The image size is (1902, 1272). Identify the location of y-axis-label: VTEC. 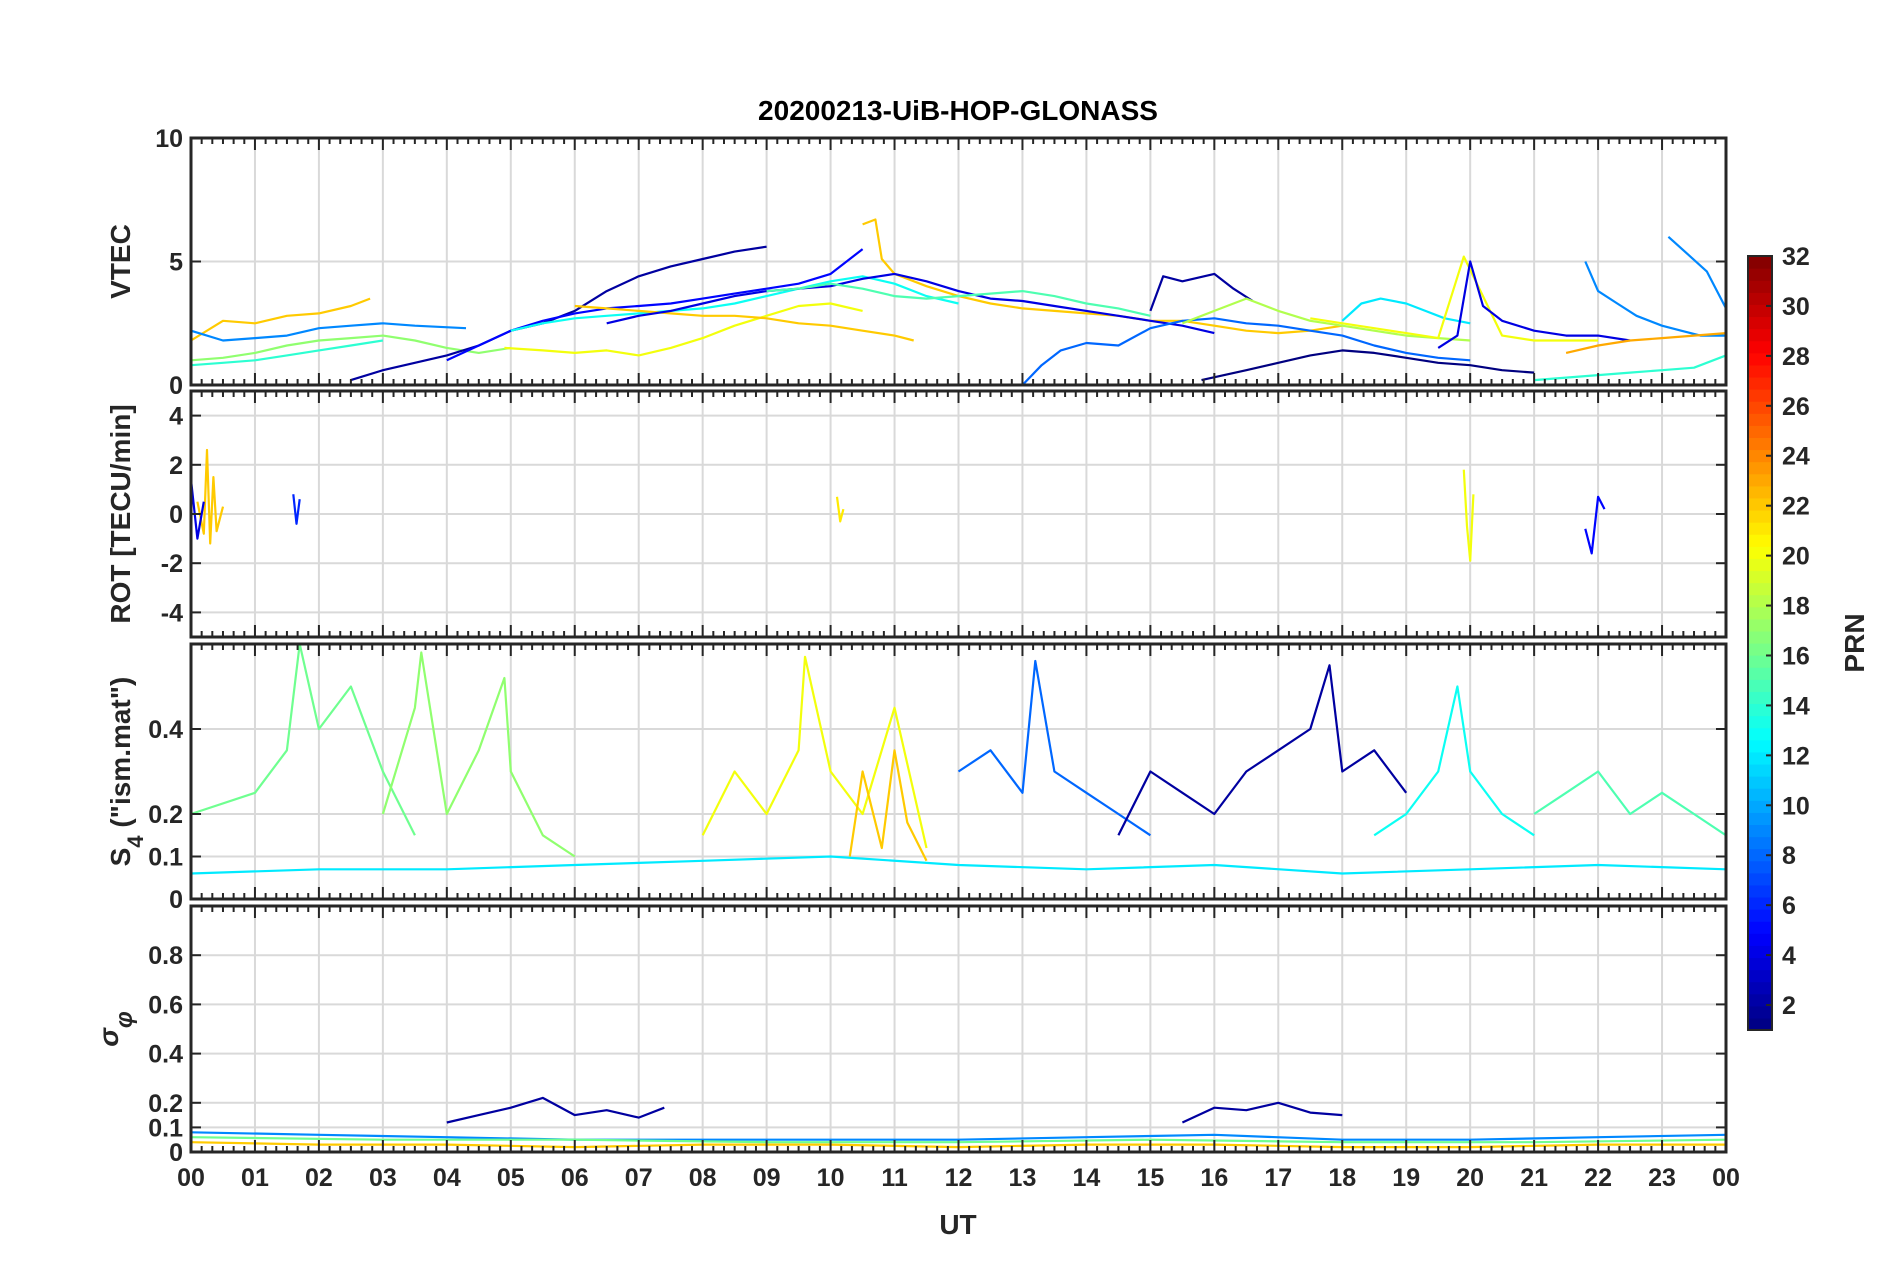
(120, 261).